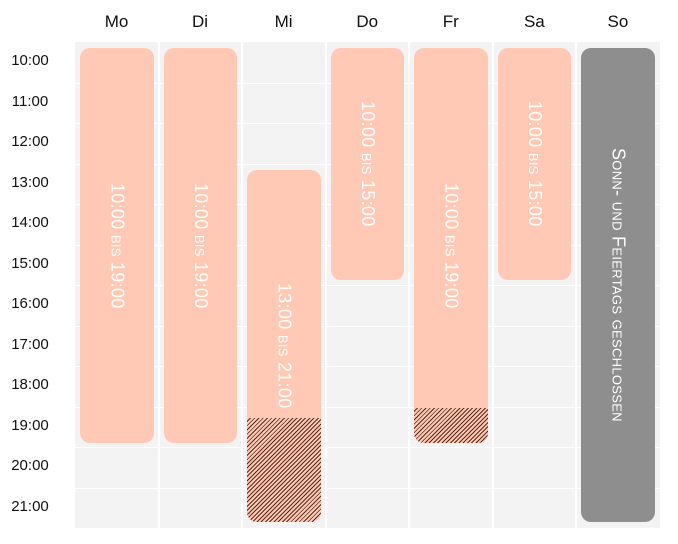 This screenshot has width=678, height=544. I want to click on time-block: Sonn- und Feiertags geschlossen, so click(618, 285).